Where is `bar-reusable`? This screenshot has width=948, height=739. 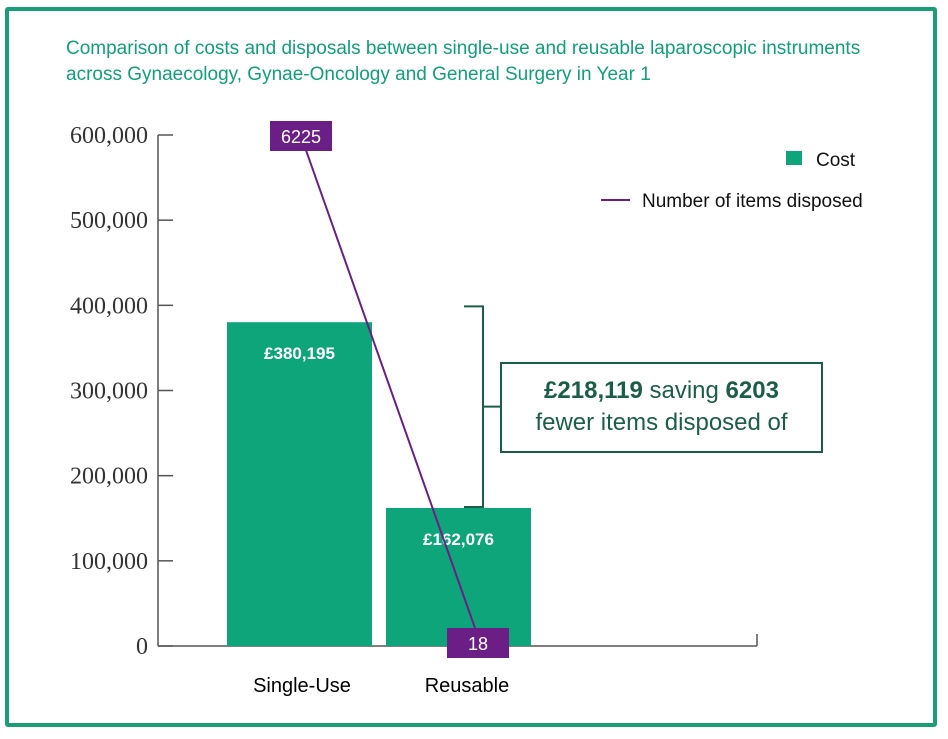
bar-reusable is located at coordinates (458, 576).